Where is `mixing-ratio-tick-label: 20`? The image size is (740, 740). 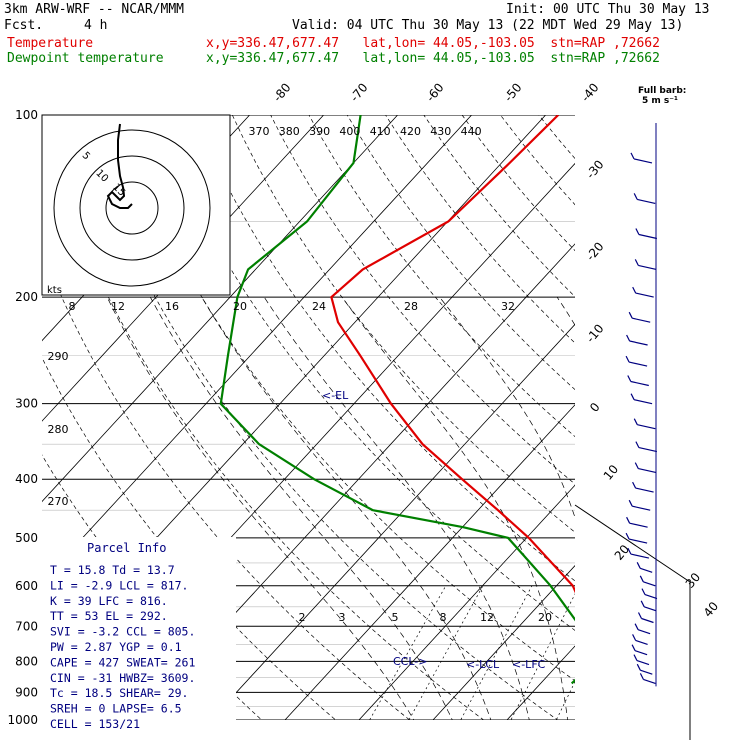 mixing-ratio-tick-label: 20 is located at coordinates (545, 617).